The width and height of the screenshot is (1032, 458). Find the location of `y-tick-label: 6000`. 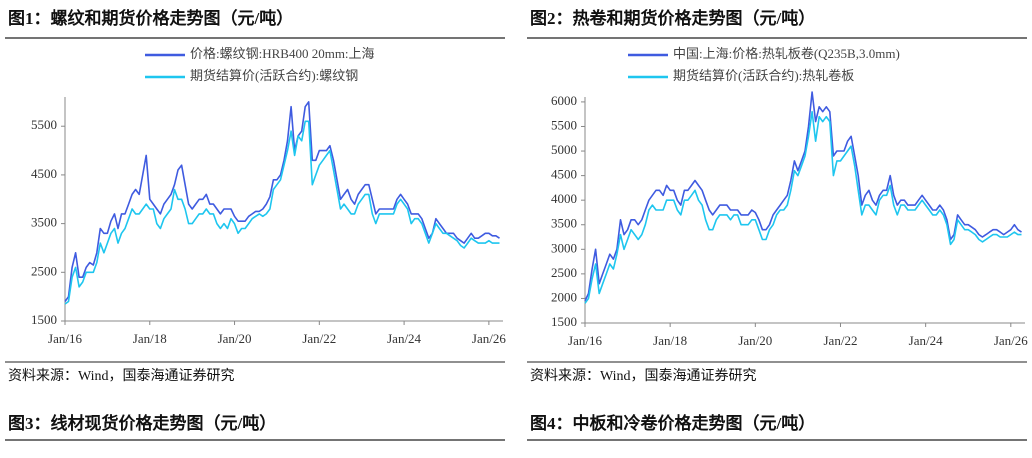

y-tick-label: 6000 is located at coordinates (564, 100).